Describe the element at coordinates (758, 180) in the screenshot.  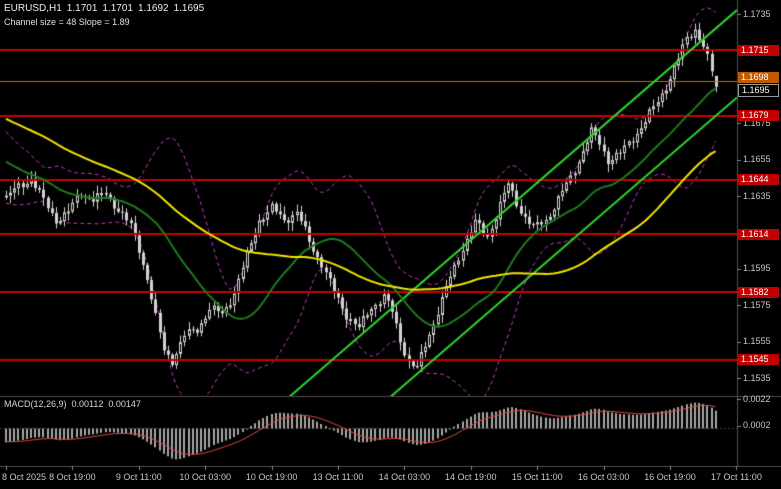
I see `price-level-badge: 1.1644` at that location.